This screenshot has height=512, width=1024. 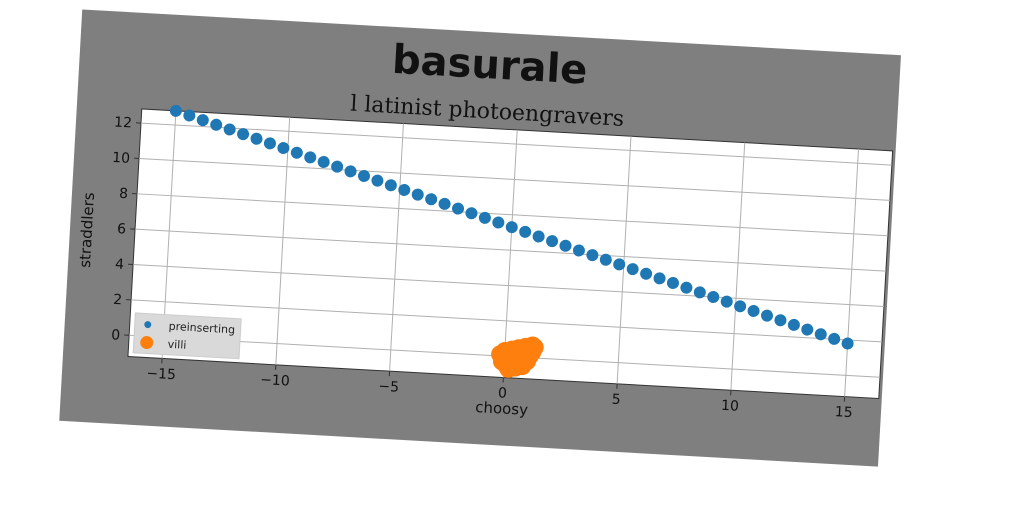 What do you see at coordinates (490, 65) in the screenshot?
I see `chart-title: basurale` at bounding box center [490, 65].